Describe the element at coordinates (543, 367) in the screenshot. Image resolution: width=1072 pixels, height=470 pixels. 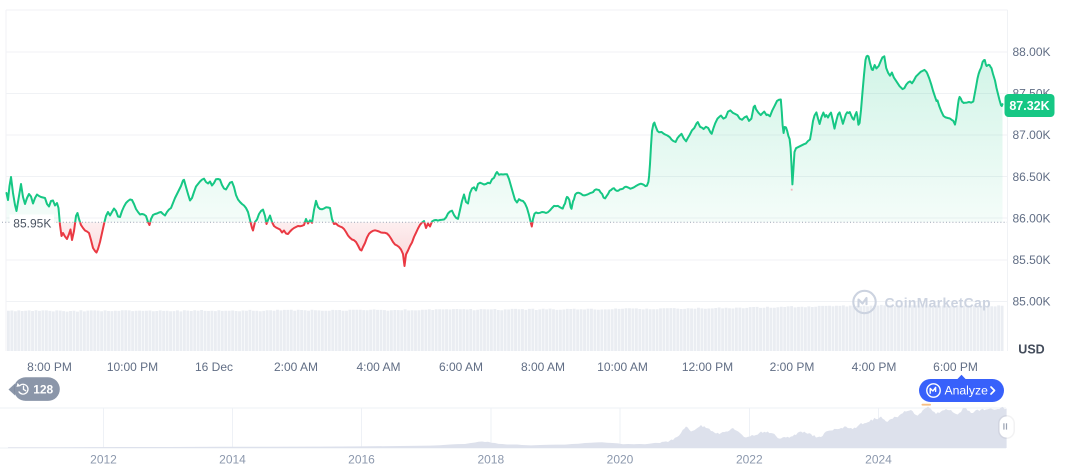
I see `svg-text: 8:00 AM` at that location.